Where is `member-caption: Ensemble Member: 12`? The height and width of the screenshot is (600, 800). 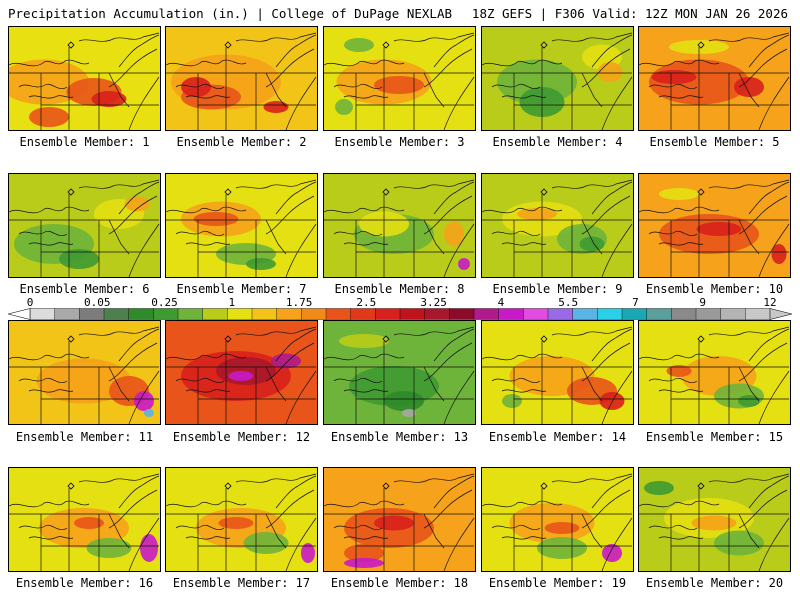
member-caption: Ensemble Member: 12 is located at coordinates (241, 437).